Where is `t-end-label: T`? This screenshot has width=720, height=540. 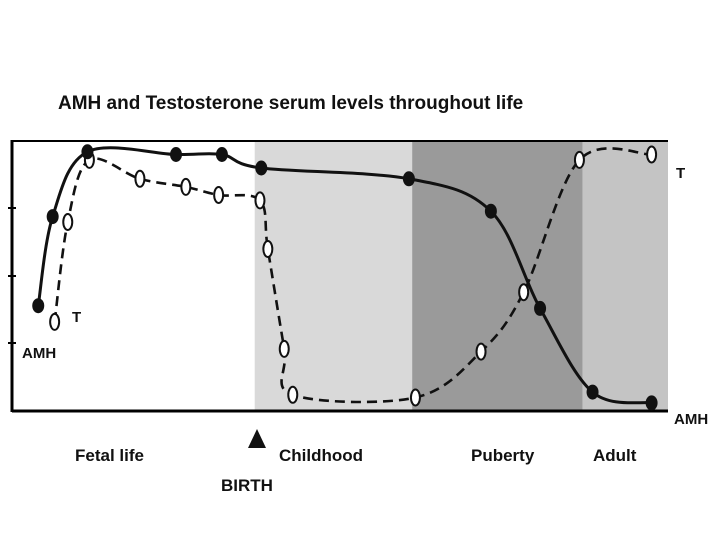 t-end-label: T is located at coordinates (680, 173).